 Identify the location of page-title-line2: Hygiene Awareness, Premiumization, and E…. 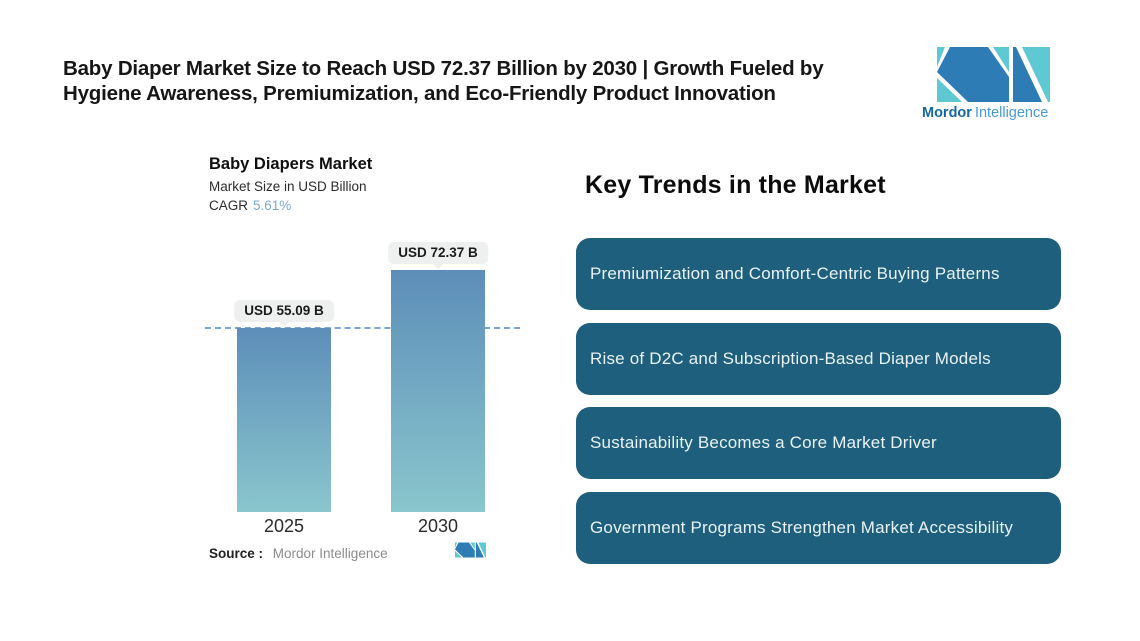
(419, 93).